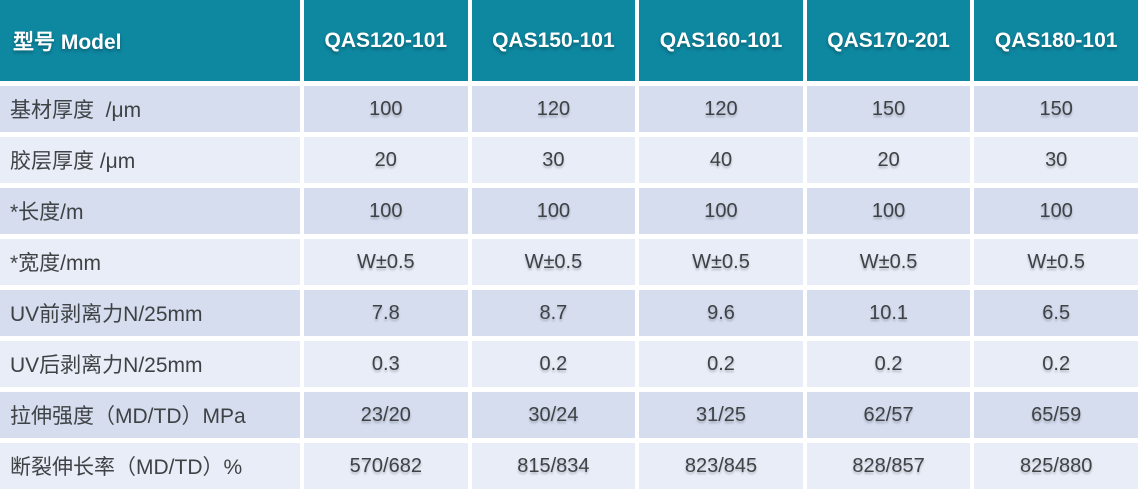 This screenshot has height=492, width=1138. I want to click on row-label: 基材厚度 /μm, so click(150, 109).